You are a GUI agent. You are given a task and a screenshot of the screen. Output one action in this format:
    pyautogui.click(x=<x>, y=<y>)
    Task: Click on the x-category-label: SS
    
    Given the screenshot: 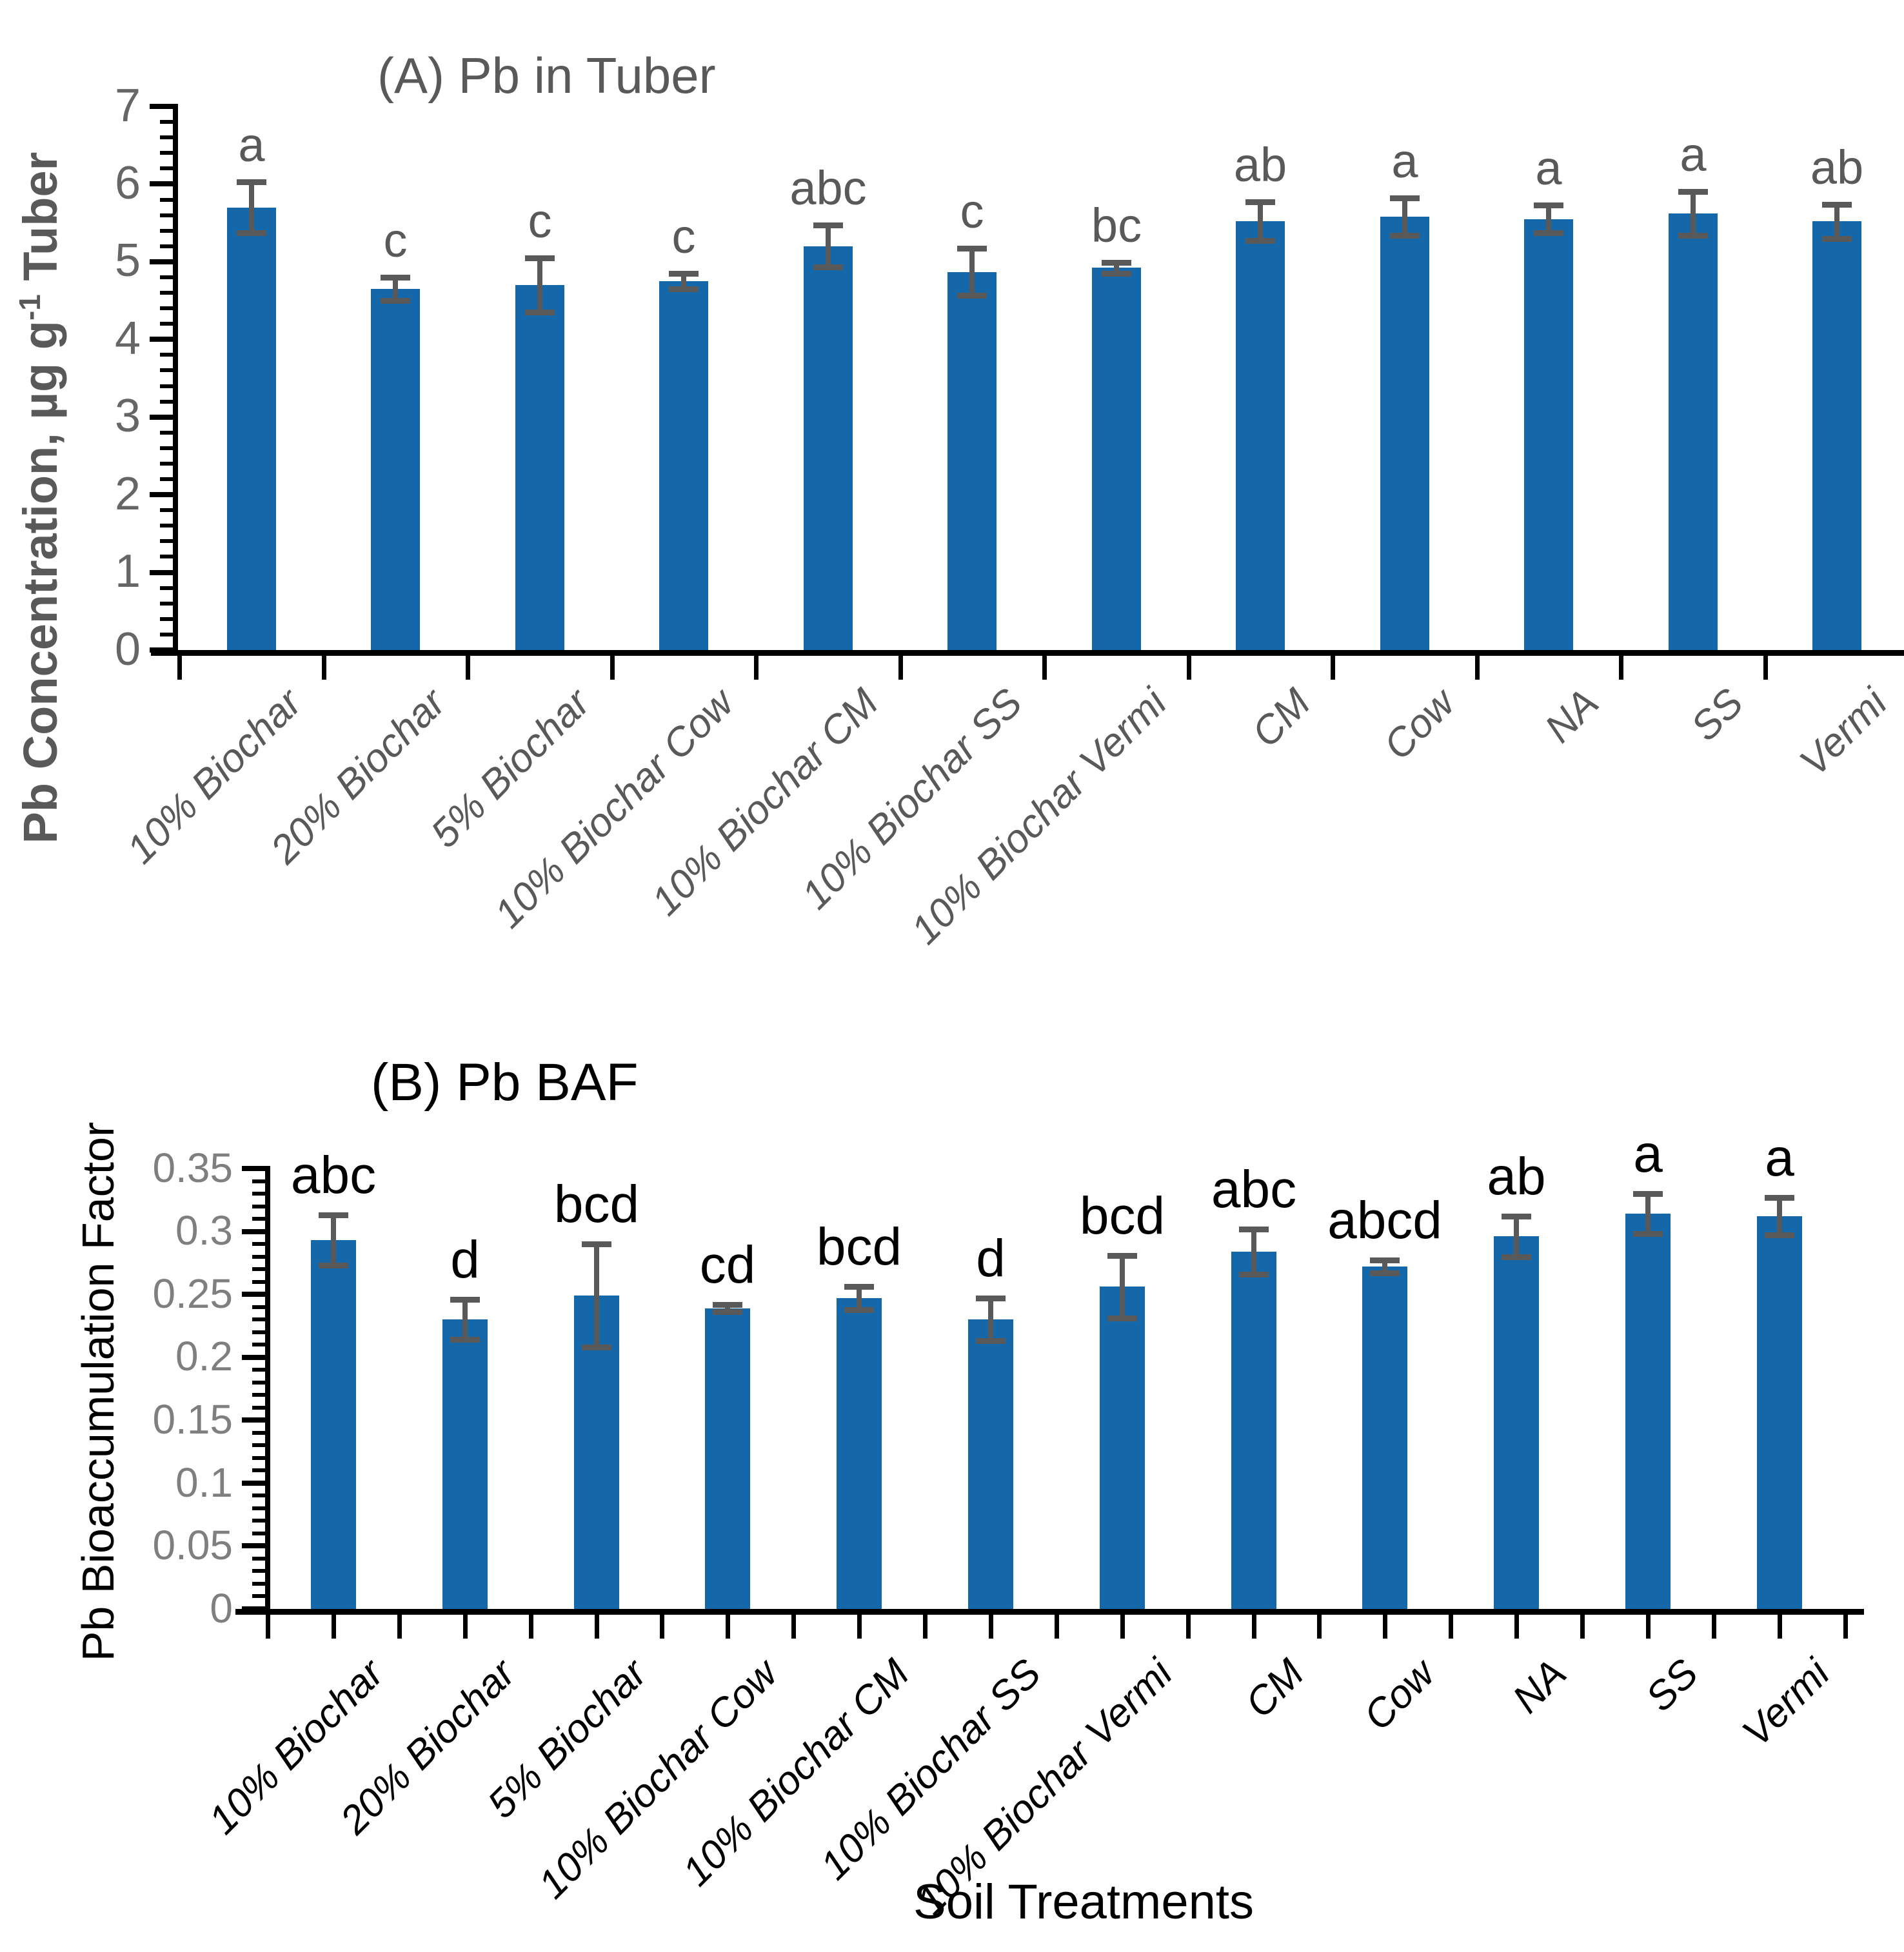 What is the action you would take?
    pyautogui.click(x=1672, y=1685)
    